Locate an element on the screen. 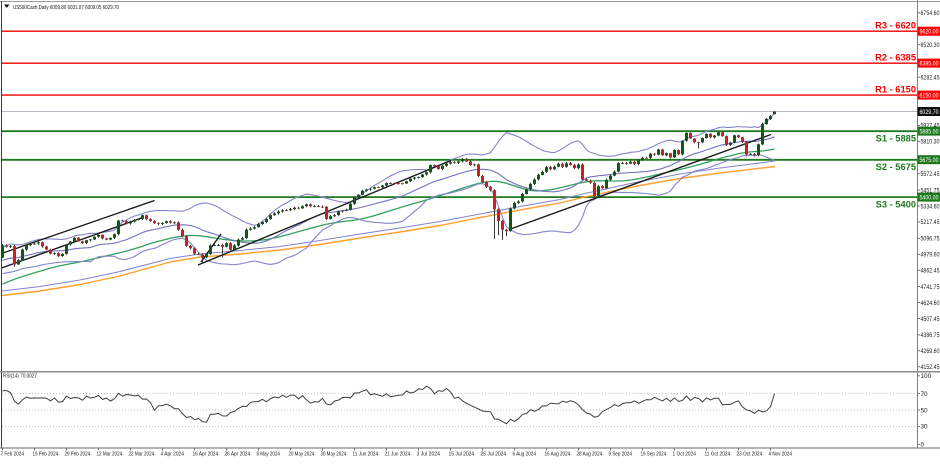 Image resolution: width=940 pixels, height=464 pixels. svg-text: 4507.45 is located at coordinates (930, 319).